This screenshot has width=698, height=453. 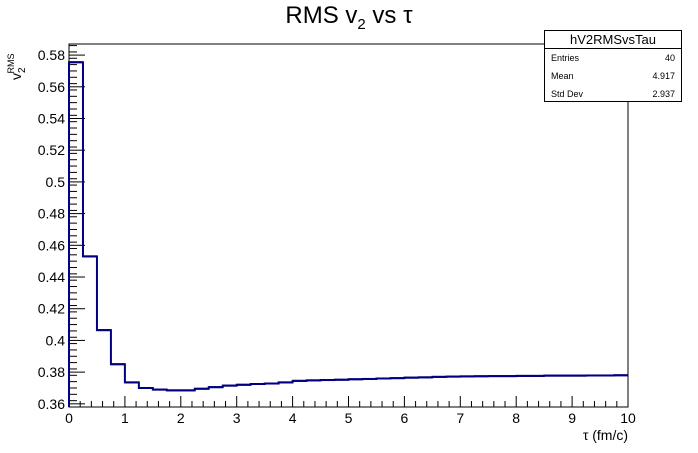 What do you see at coordinates (56, 340) in the screenshot?
I see `y-tick-label: 0.4` at bounding box center [56, 340].